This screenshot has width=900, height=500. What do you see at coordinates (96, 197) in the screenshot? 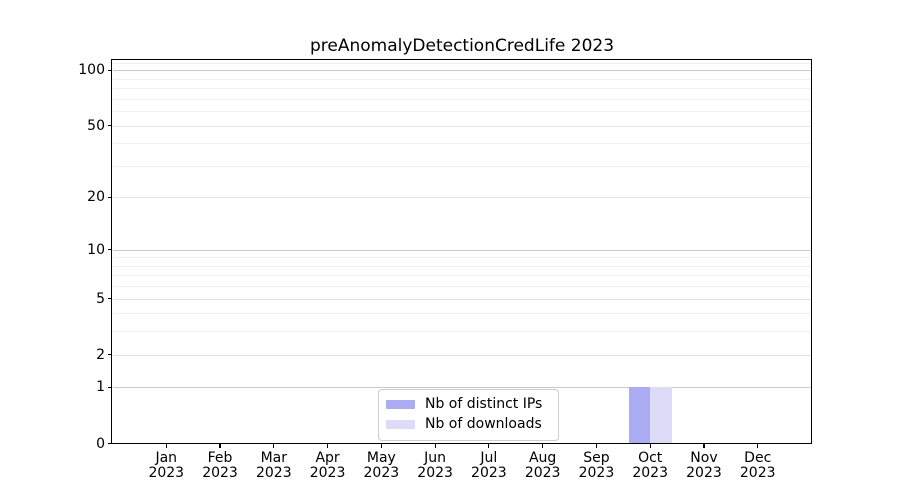
I see `y-tick-label-20: 20` at bounding box center [96, 197].